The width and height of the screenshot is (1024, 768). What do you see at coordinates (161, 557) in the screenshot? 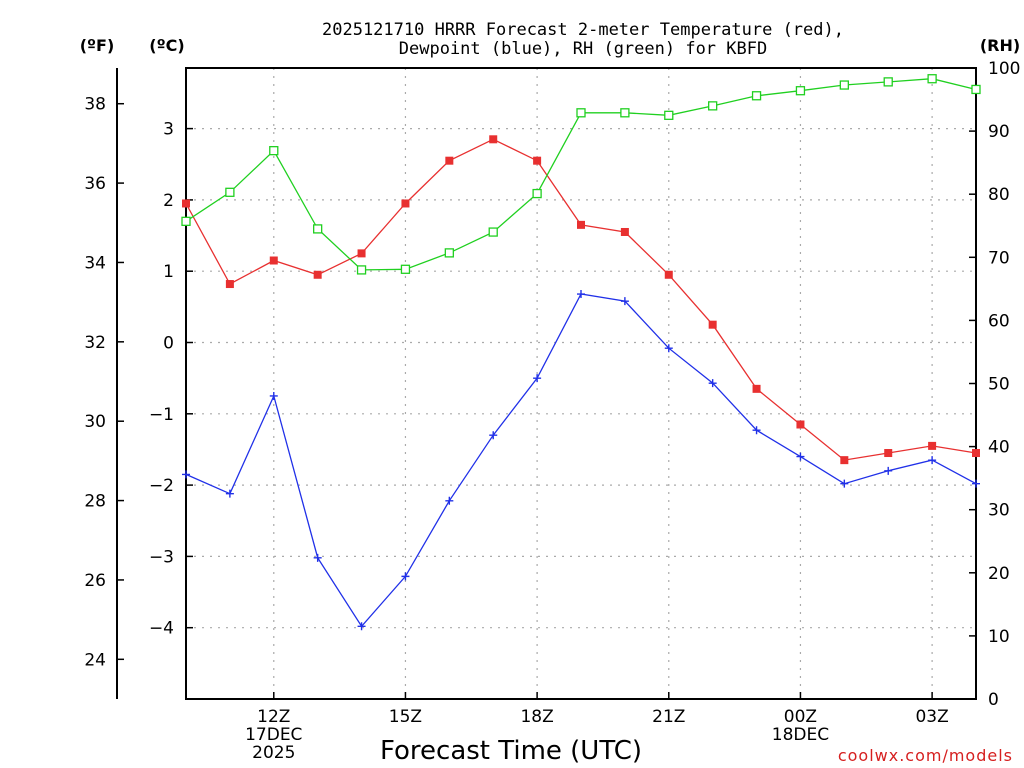
I see `celsius-tick-label: −3` at bounding box center [161, 557].